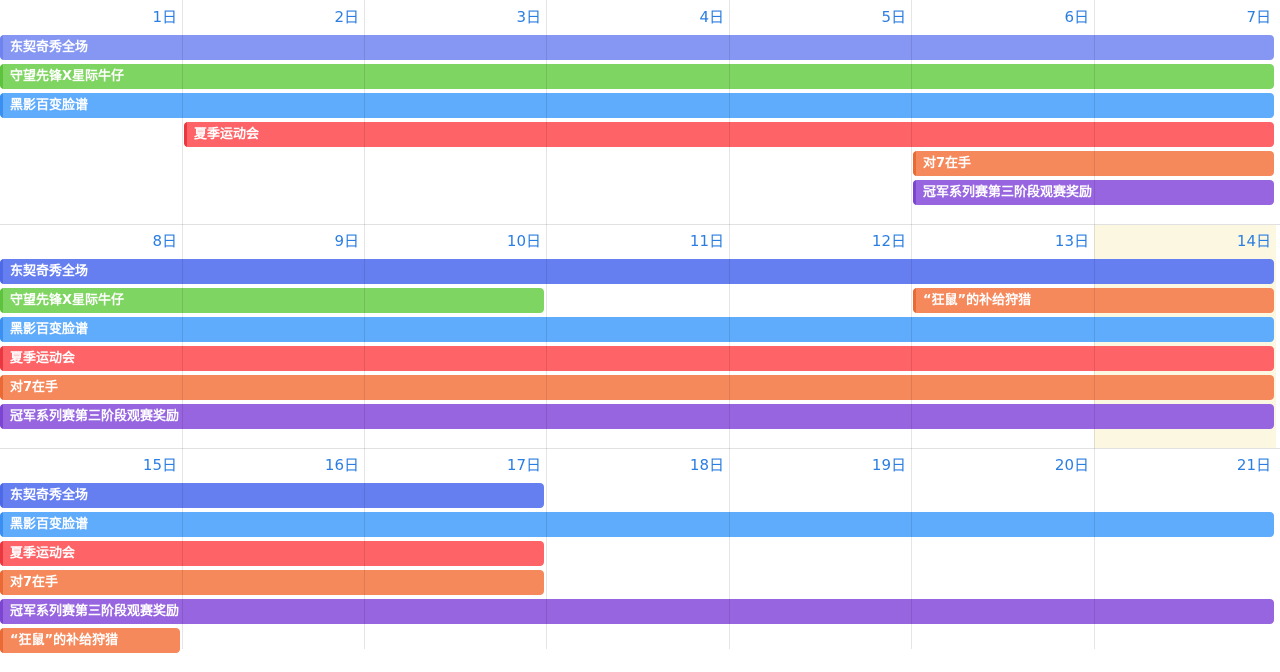 The height and width of the screenshot is (672, 1280). Describe the element at coordinates (523, 465) in the screenshot. I see `day-number: 17日` at that location.